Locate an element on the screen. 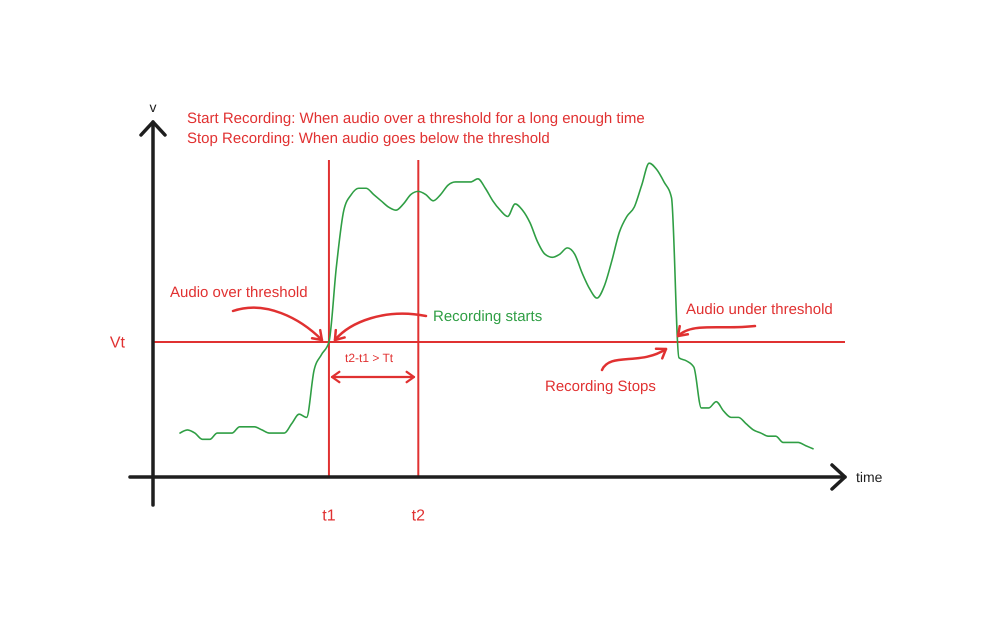 The height and width of the screenshot is (633, 990). text: Start Recording: When audio over a threshold for a long enough time is located at coordinates (416, 118).